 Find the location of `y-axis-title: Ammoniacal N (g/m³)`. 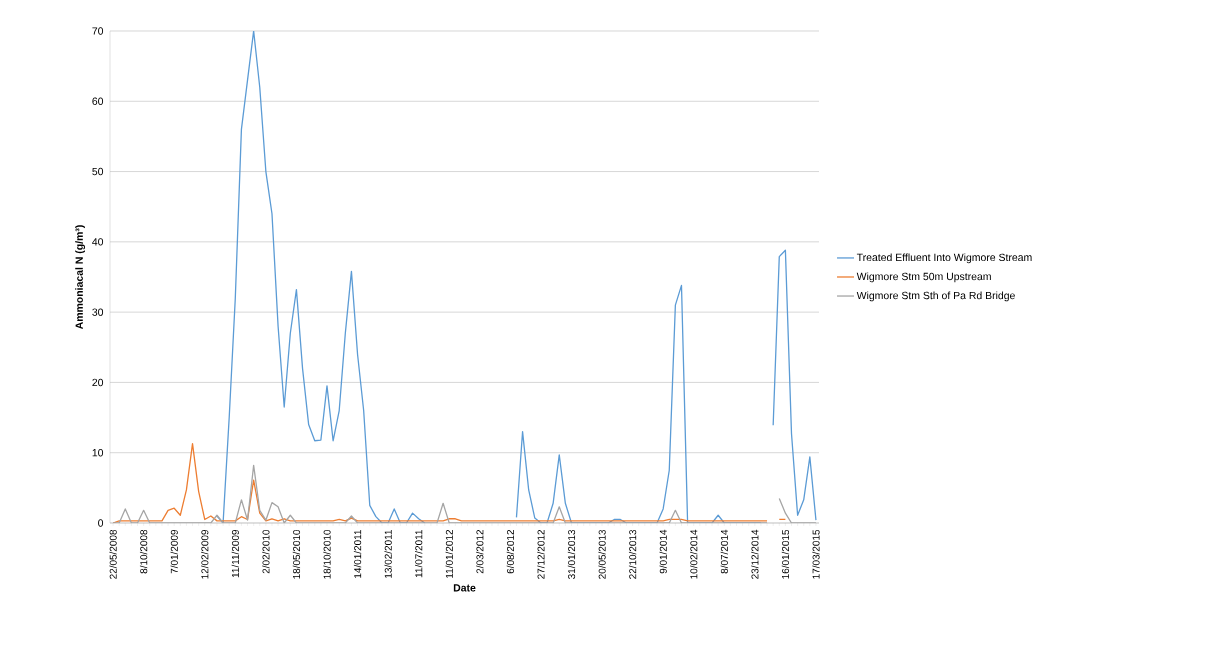

y-axis-title: Ammoniacal N (g/m³) is located at coordinates (80, 277).